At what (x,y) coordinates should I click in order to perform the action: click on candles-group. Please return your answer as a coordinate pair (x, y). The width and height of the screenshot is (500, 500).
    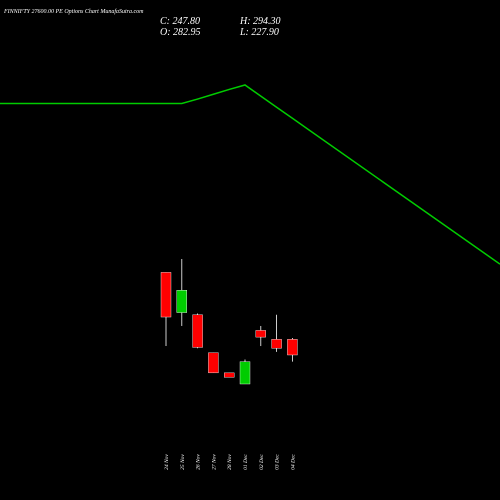
    Looking at the image, I should click on (229, 322).